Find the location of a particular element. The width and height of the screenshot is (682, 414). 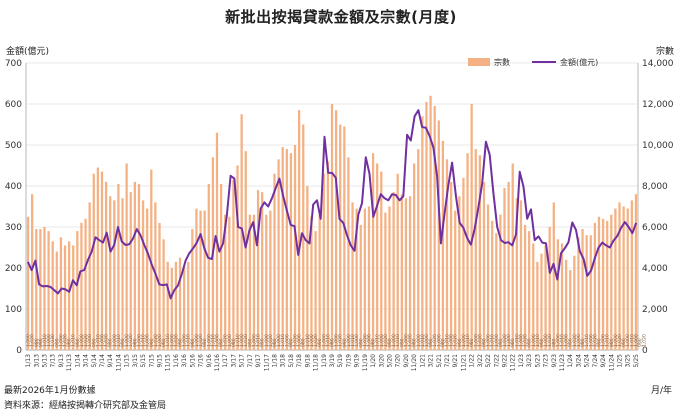

x-tick-label: 1/14 is located at coordinates (77, 361).